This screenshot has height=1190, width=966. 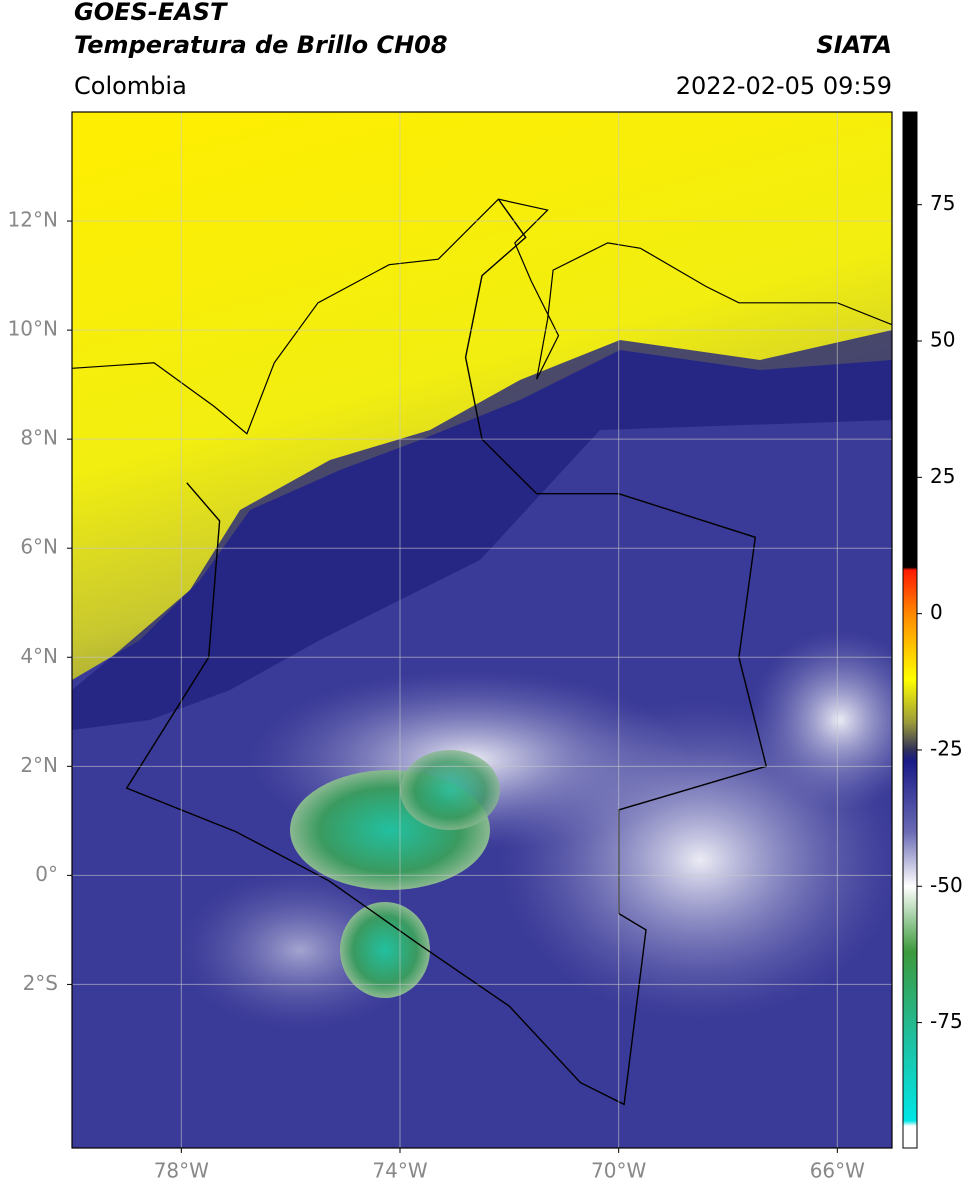 What do you see at coordinates (910, 630) in the screenshot?
I see `colorbar` at bounding box center [910, 630].